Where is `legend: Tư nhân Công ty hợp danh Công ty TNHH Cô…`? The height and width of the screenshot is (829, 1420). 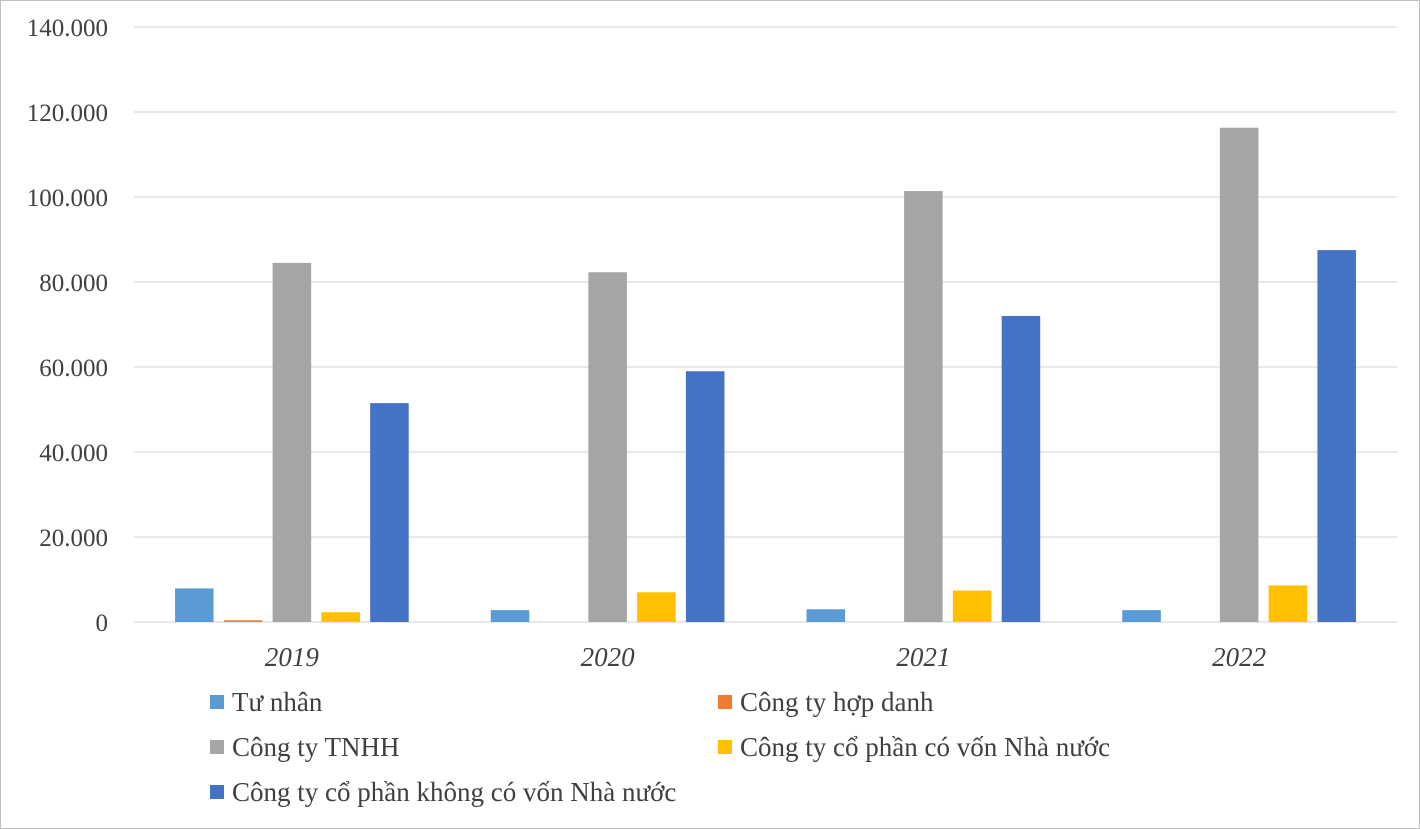
legend: Tư nhân Công ty hợp danh Công ty TNHH Cô… is located at coordinates (710, 747).